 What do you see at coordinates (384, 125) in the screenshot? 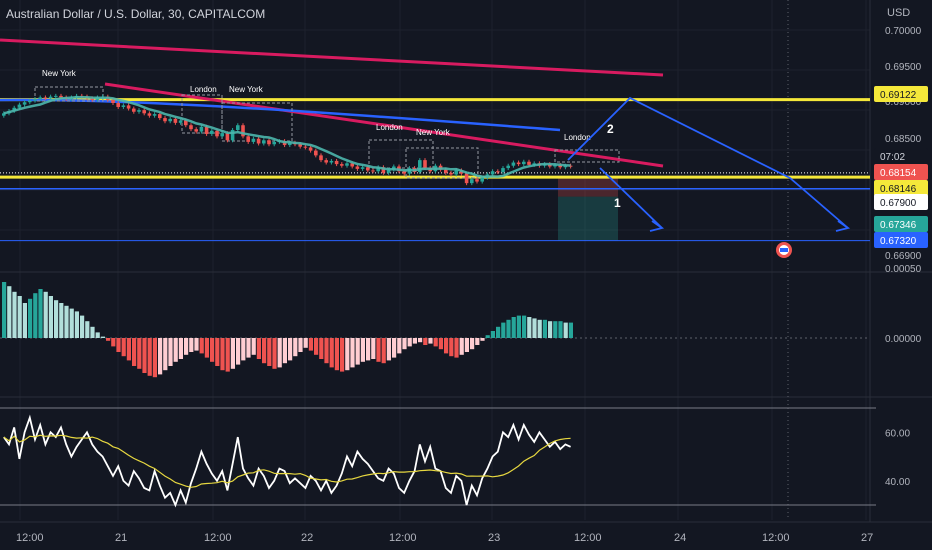
I see `trendline-lower` at bounding box center [384, 125].